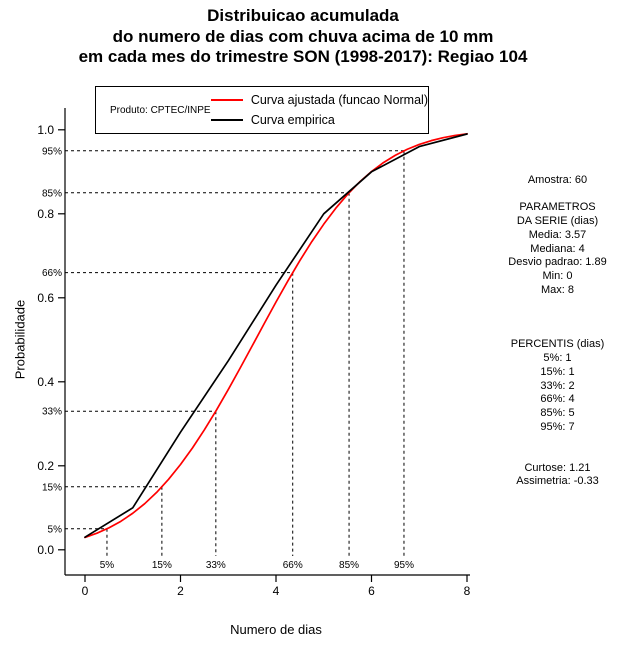  Describe the element at coordinates (557, 207) in the screenshot. I see `stats-line: PARAMETROS` at that location.